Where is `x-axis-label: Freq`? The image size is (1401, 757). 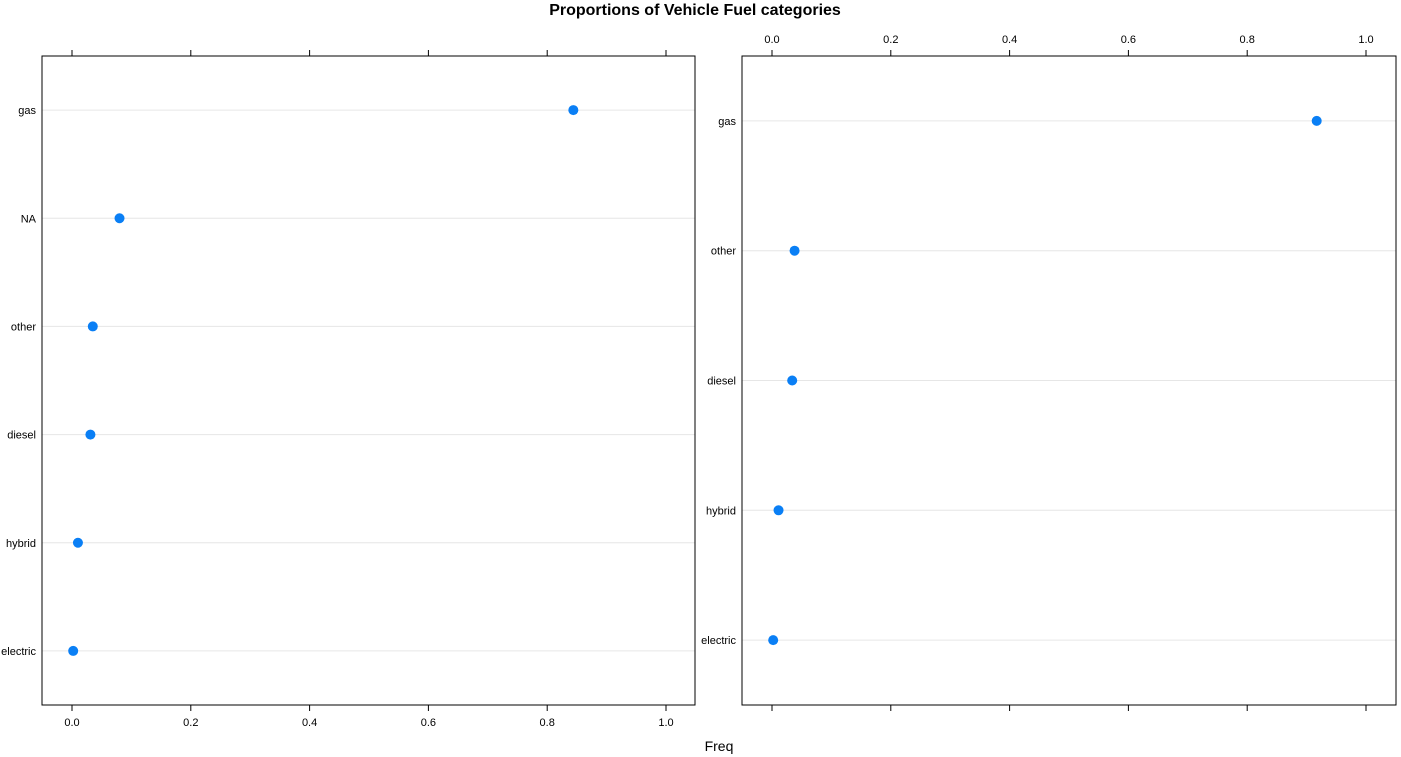
x-axis-label: Freq is located at coordinates (719, 746).